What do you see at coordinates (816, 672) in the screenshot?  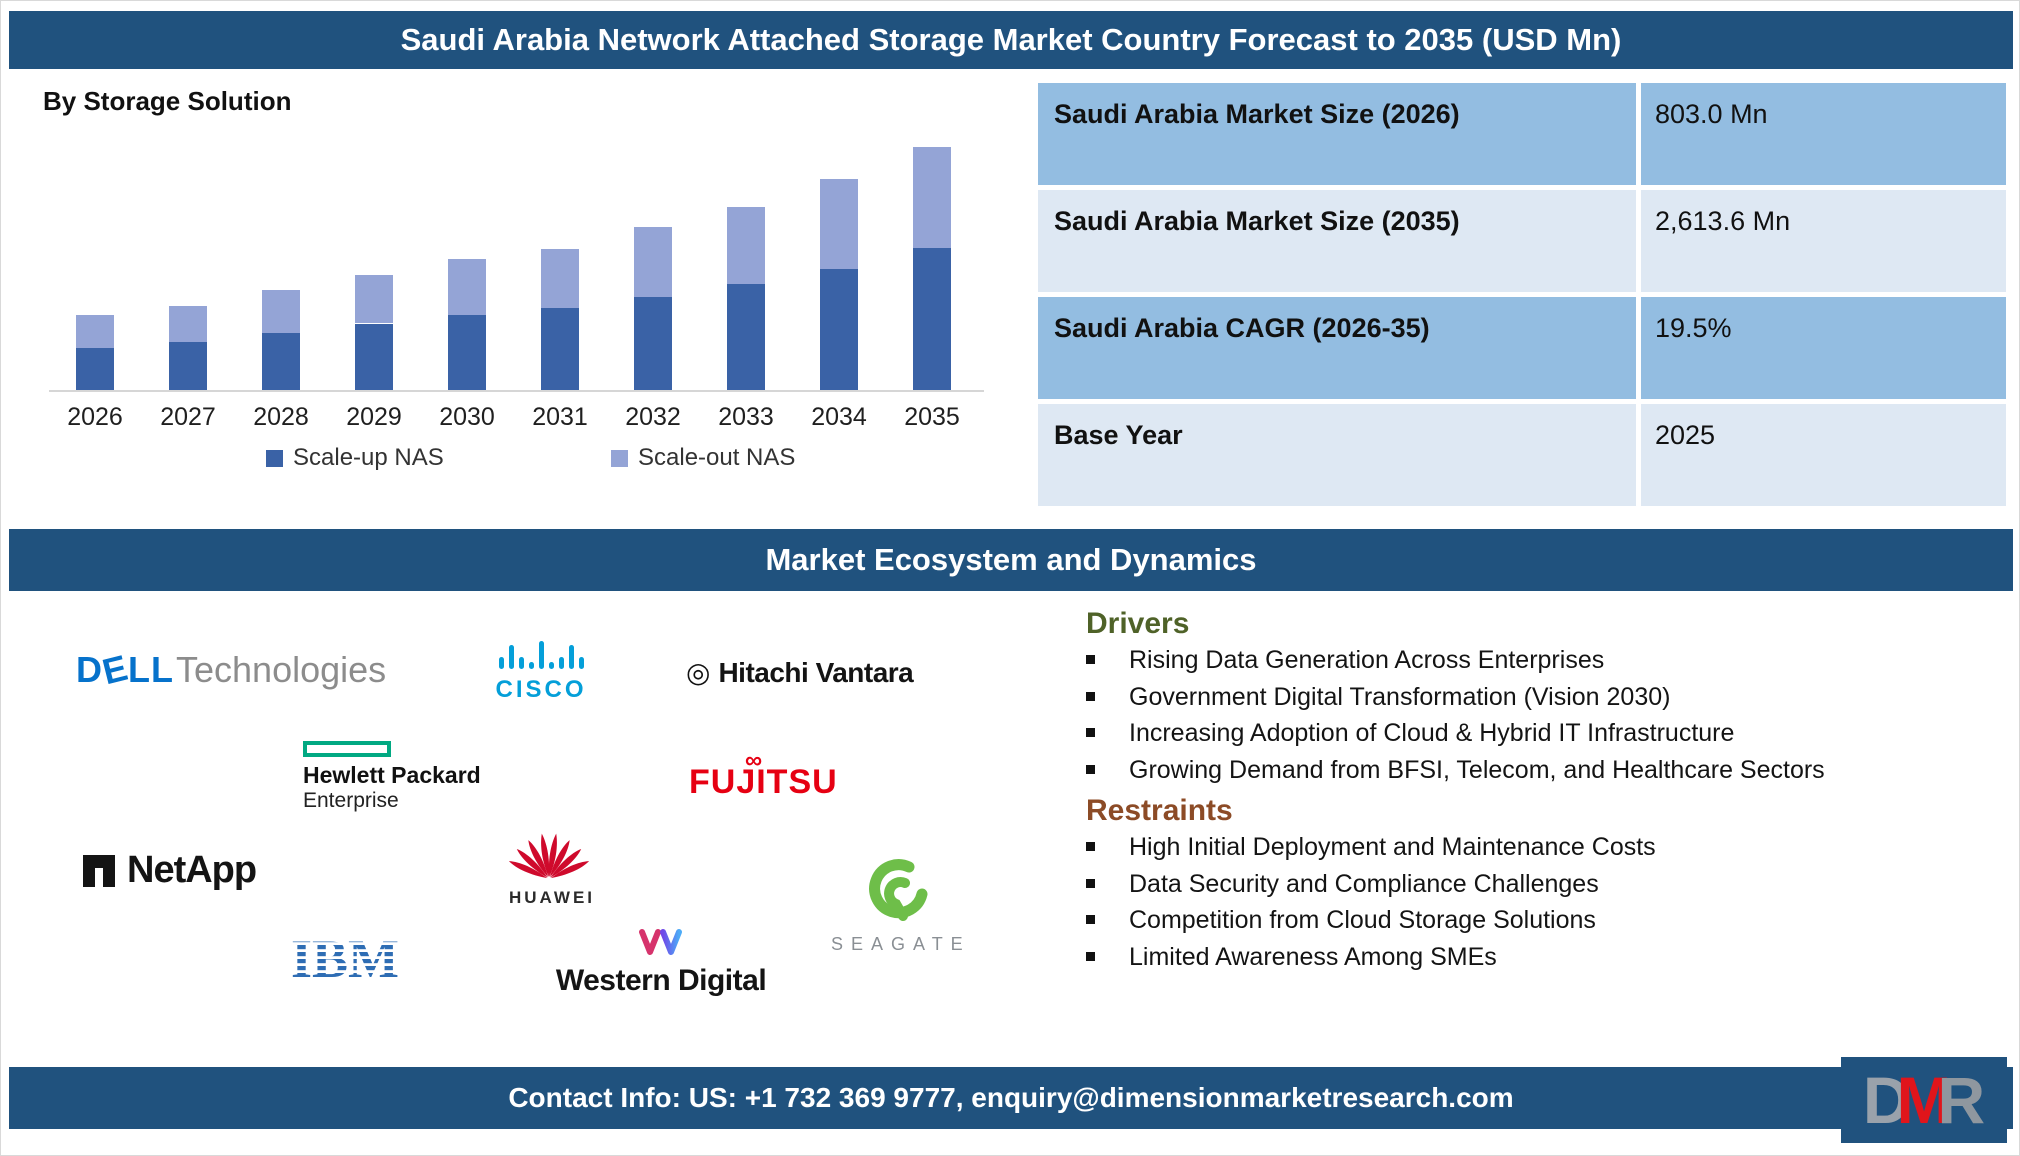 I see `hitachi-wordmark: Hitachi Vantara` at bounding box center [816, 672].